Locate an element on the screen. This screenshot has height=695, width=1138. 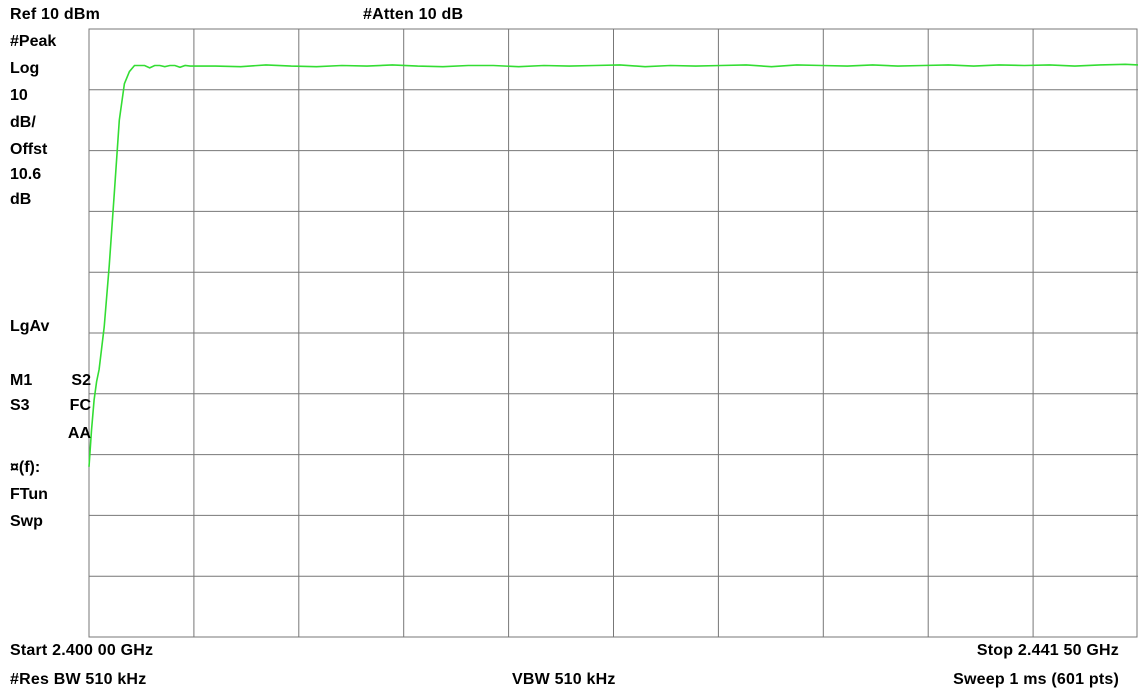
scale-value-label: 10 is located at coordinates (19, 95).